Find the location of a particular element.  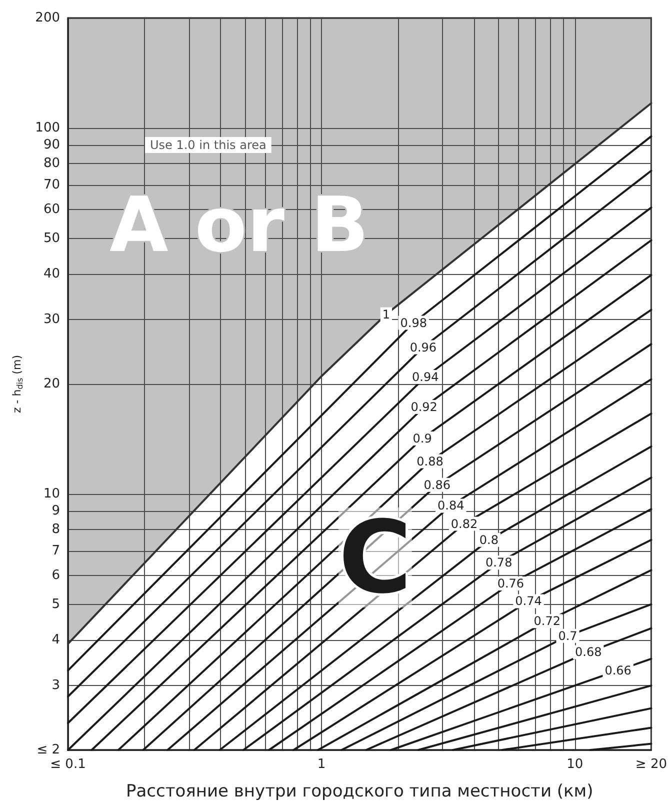

y-tick-label: 4 is located at coordinates (56, 640).